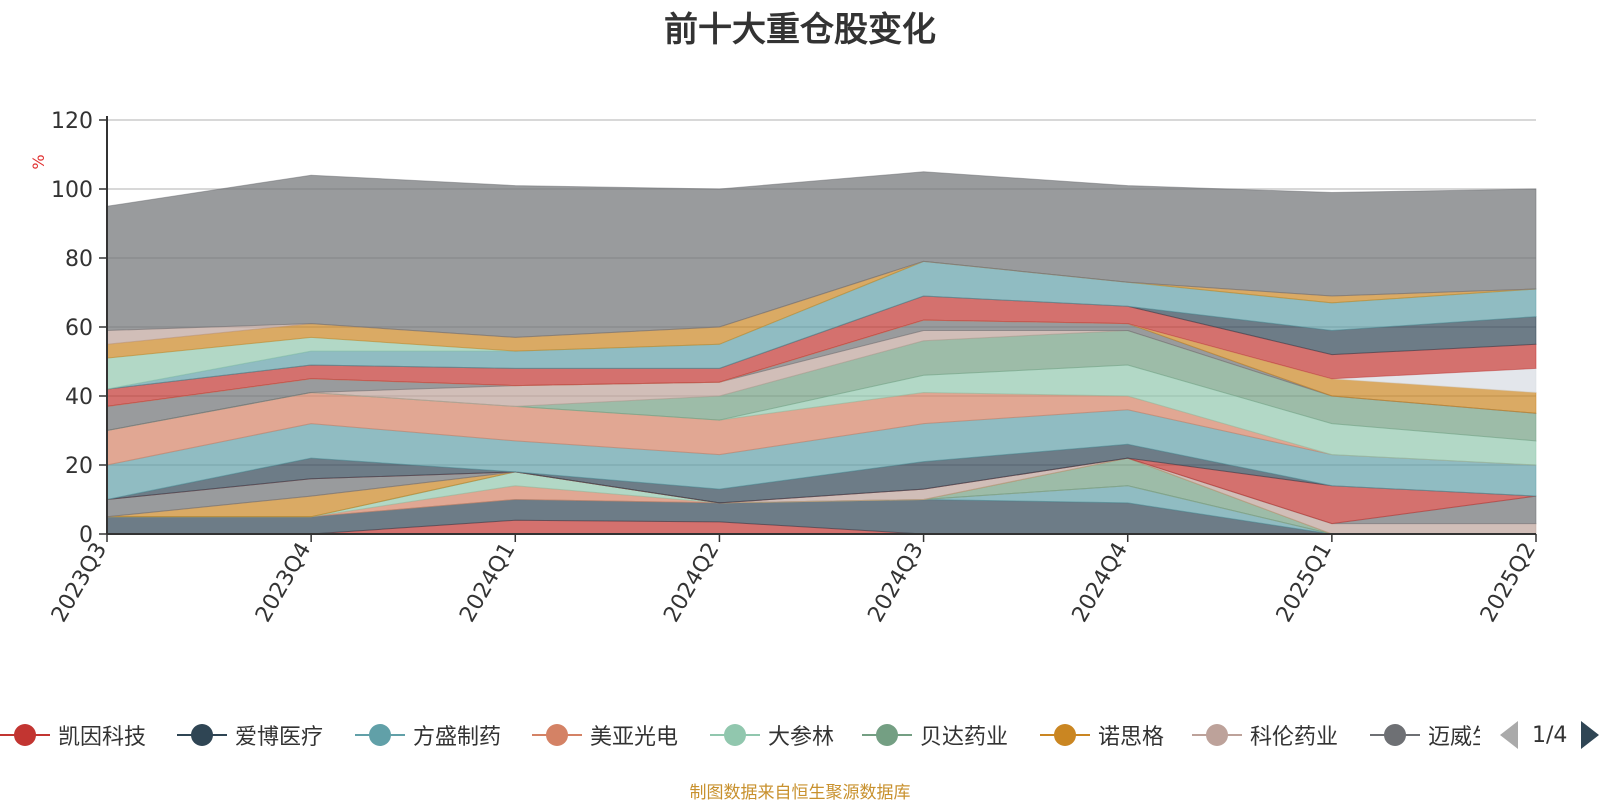 The image size is (1600, 803). I want to click on legend-label: 凯因科技, so click(102, 737).